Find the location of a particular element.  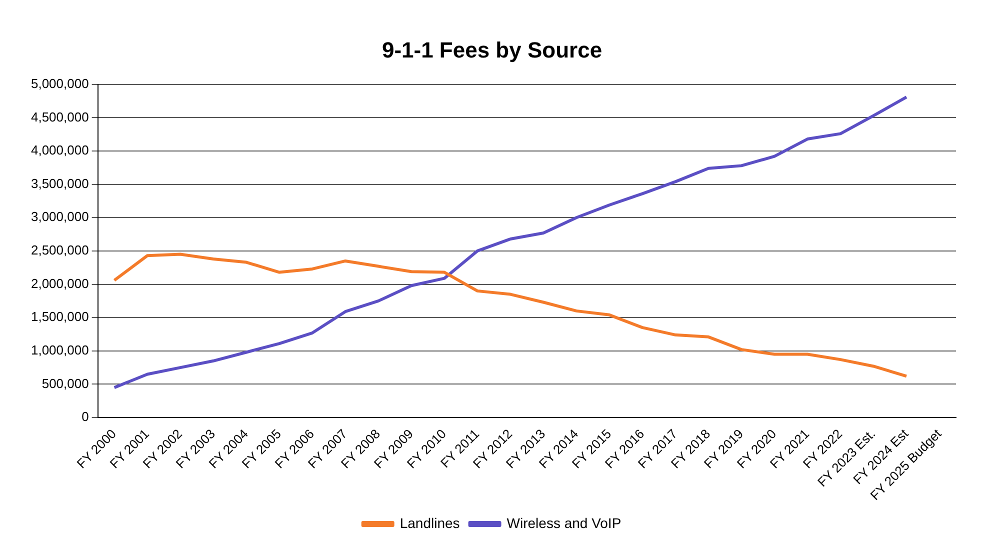

y-tick-label: 3,500,000 is located at coordinates (59, 183).